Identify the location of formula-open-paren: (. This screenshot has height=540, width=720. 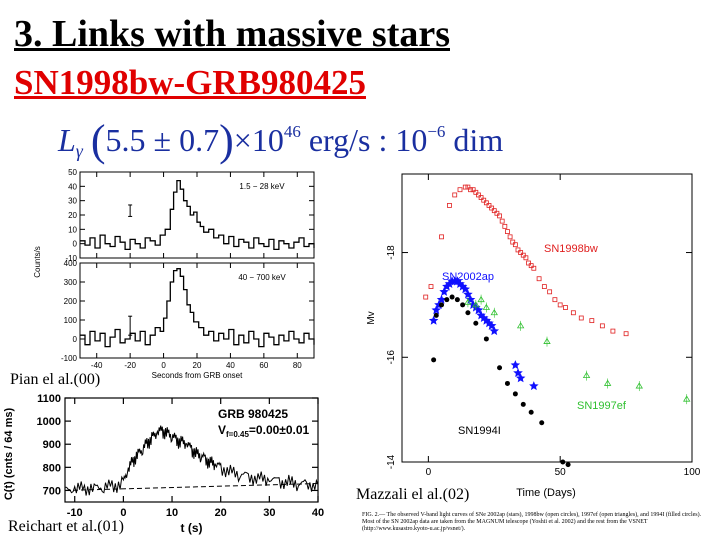
(98, 140).